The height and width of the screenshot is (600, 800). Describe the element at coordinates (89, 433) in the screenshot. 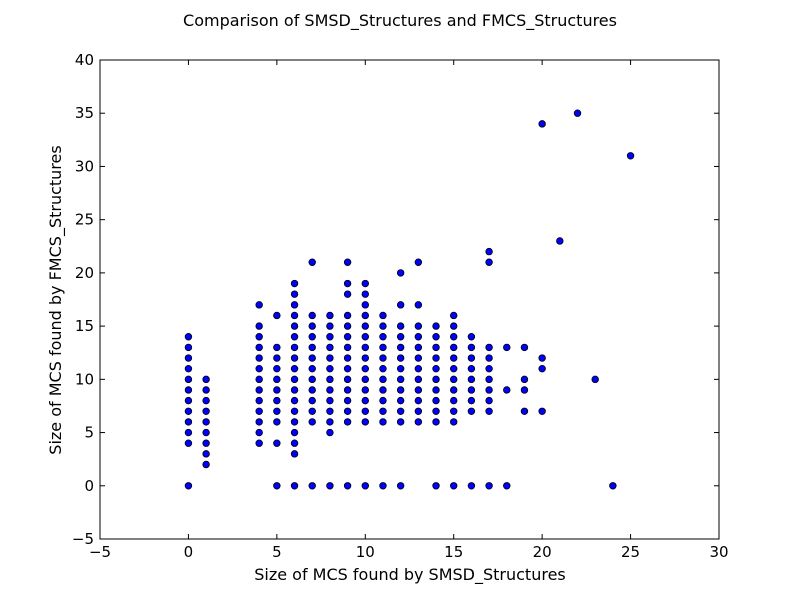

I see `y-tick-label: 5` at that location.